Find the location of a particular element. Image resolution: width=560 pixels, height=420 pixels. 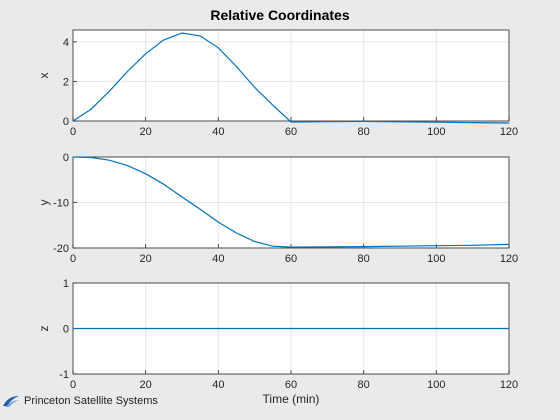

satellite-swoosh-icon is located at coordinates (11, 401).